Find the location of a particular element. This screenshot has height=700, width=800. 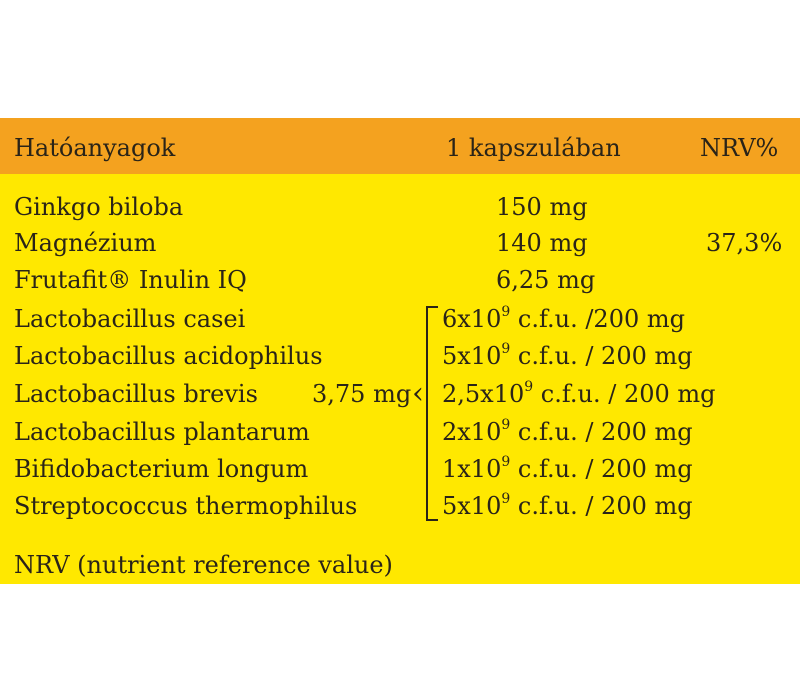

probiotic-count: 2x109 c.f.u. / 200 mg is located at coordinates (567, 431).